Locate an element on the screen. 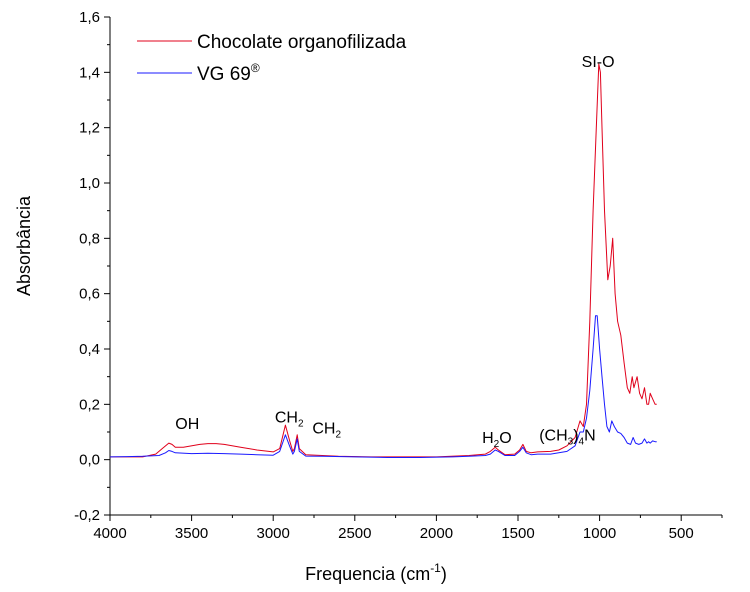 The height and width of the screenshot is (592, 750). legend: Chocolate organofilizada VG 69® is located at coordinates (272, 58).